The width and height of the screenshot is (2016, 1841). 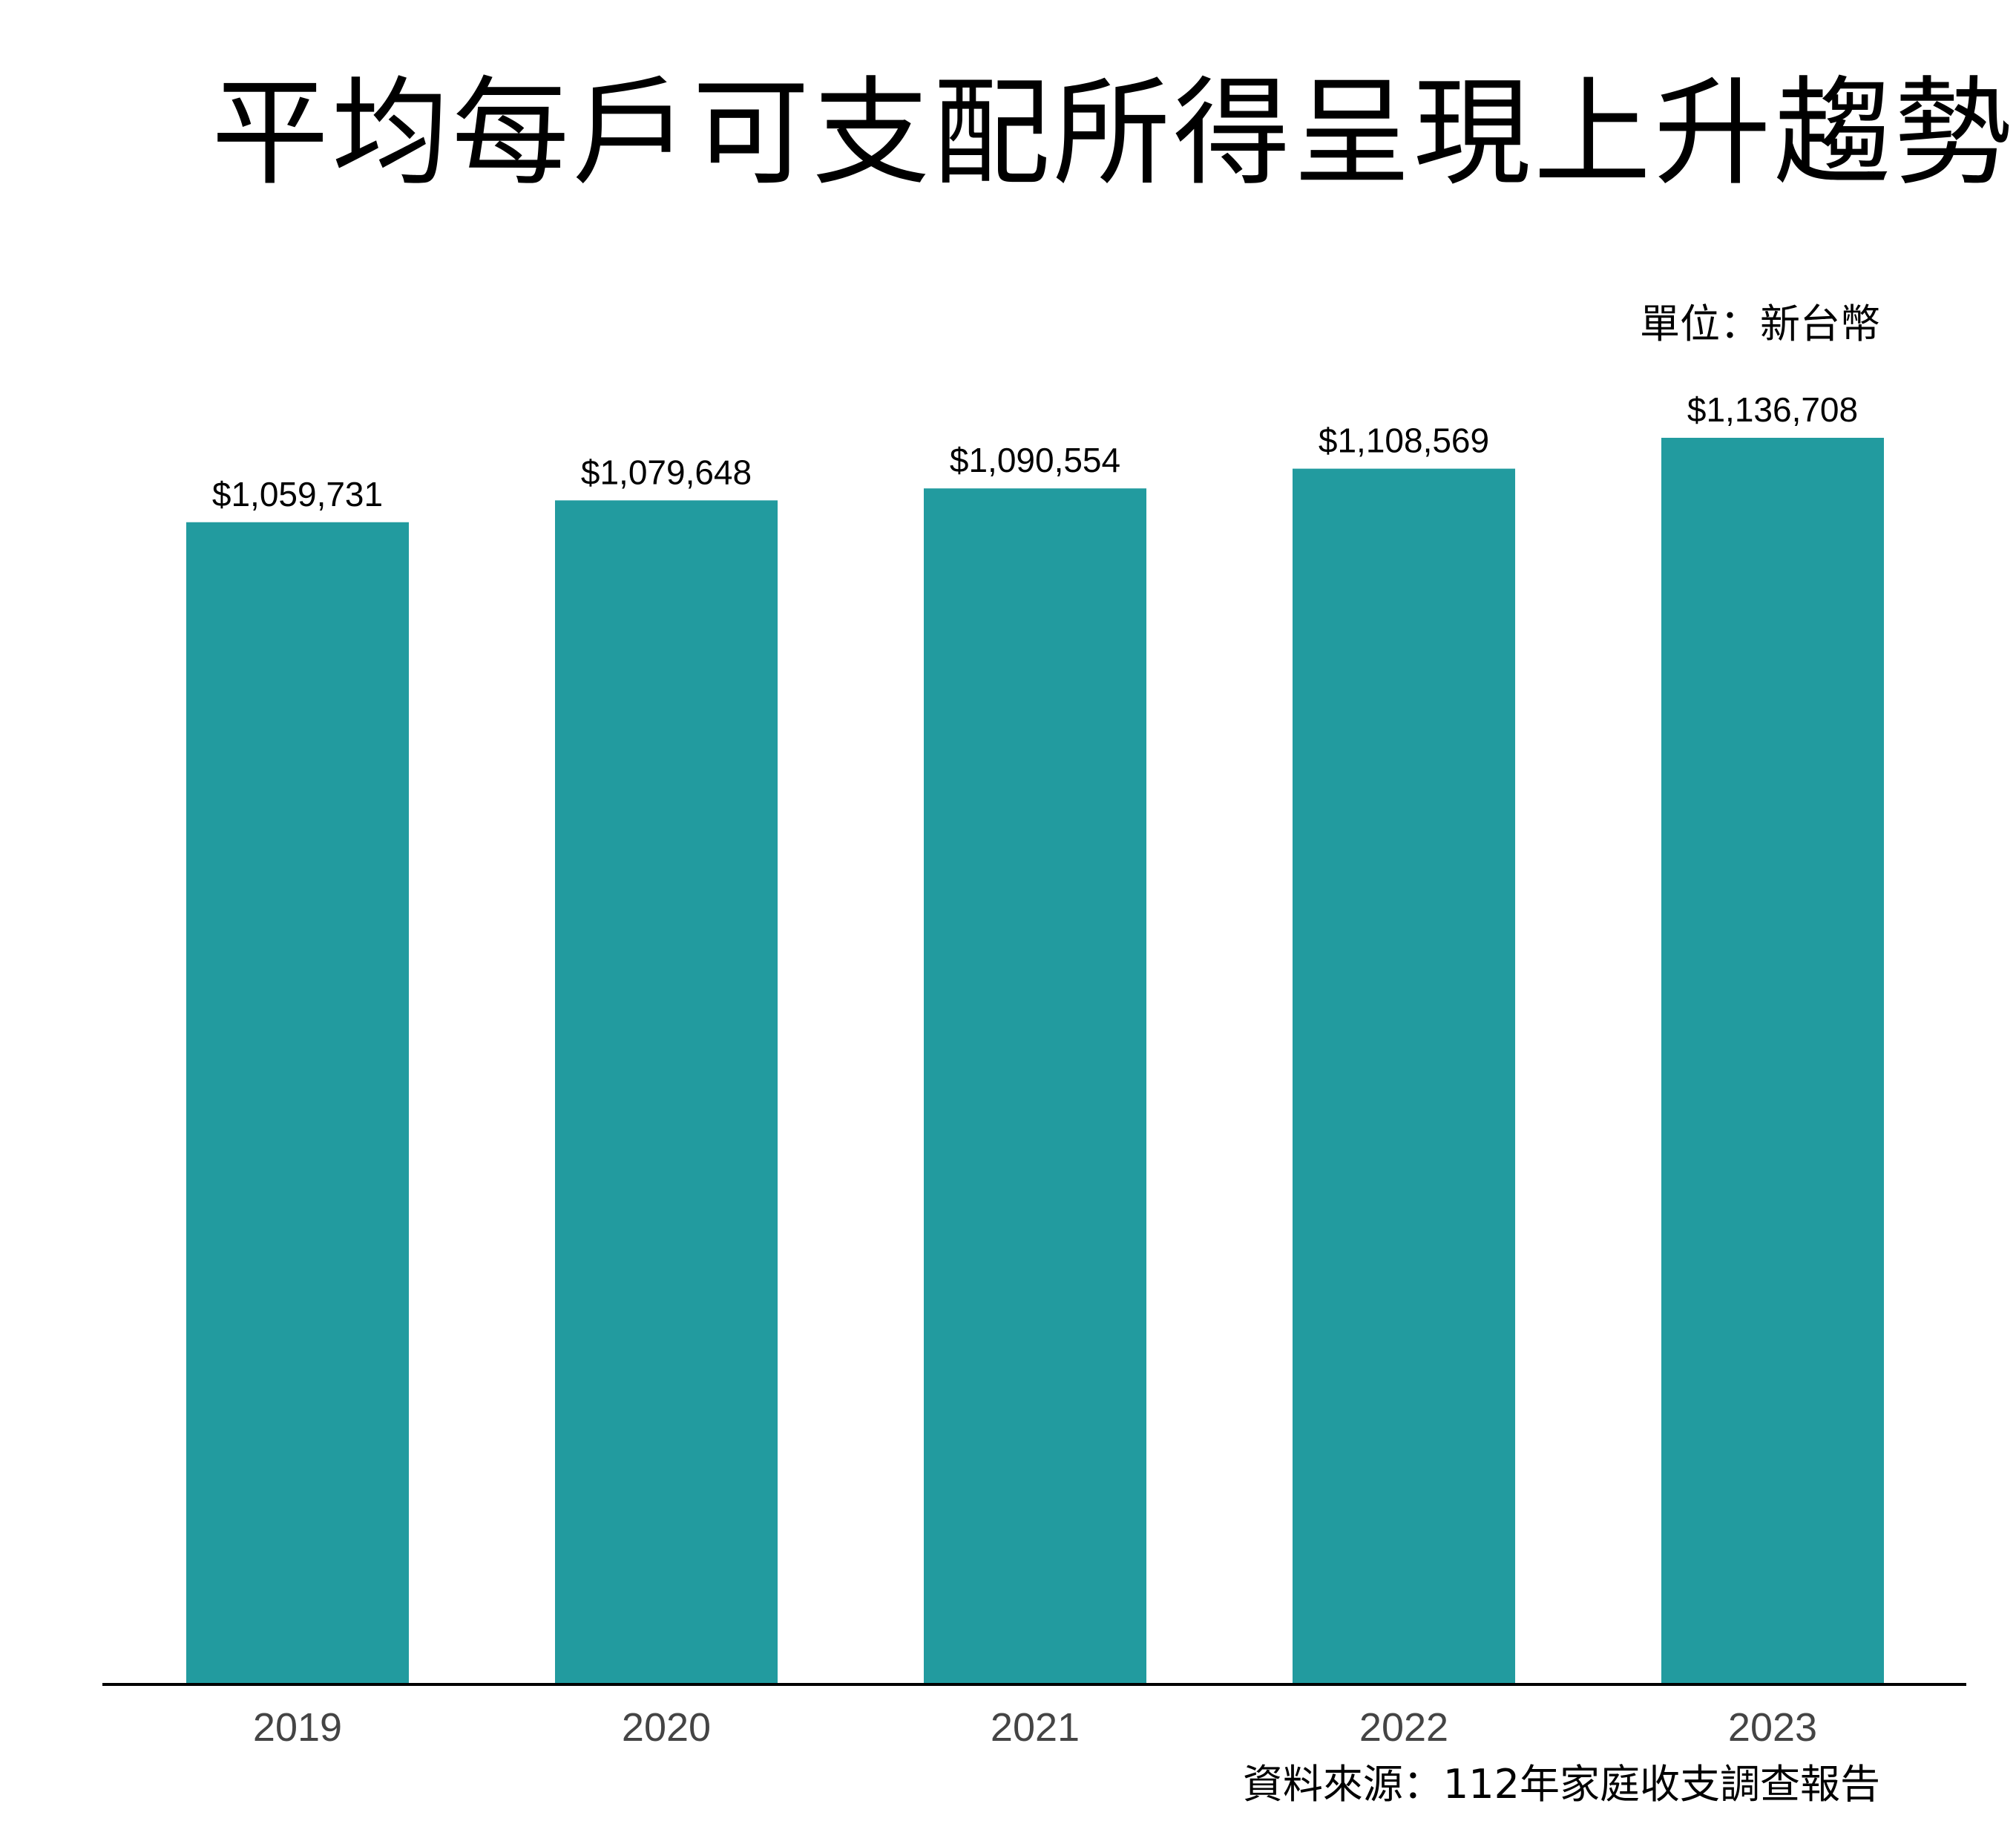 I want to click on value-label-2023: $1,136,708, so click(x=1772, y=409).